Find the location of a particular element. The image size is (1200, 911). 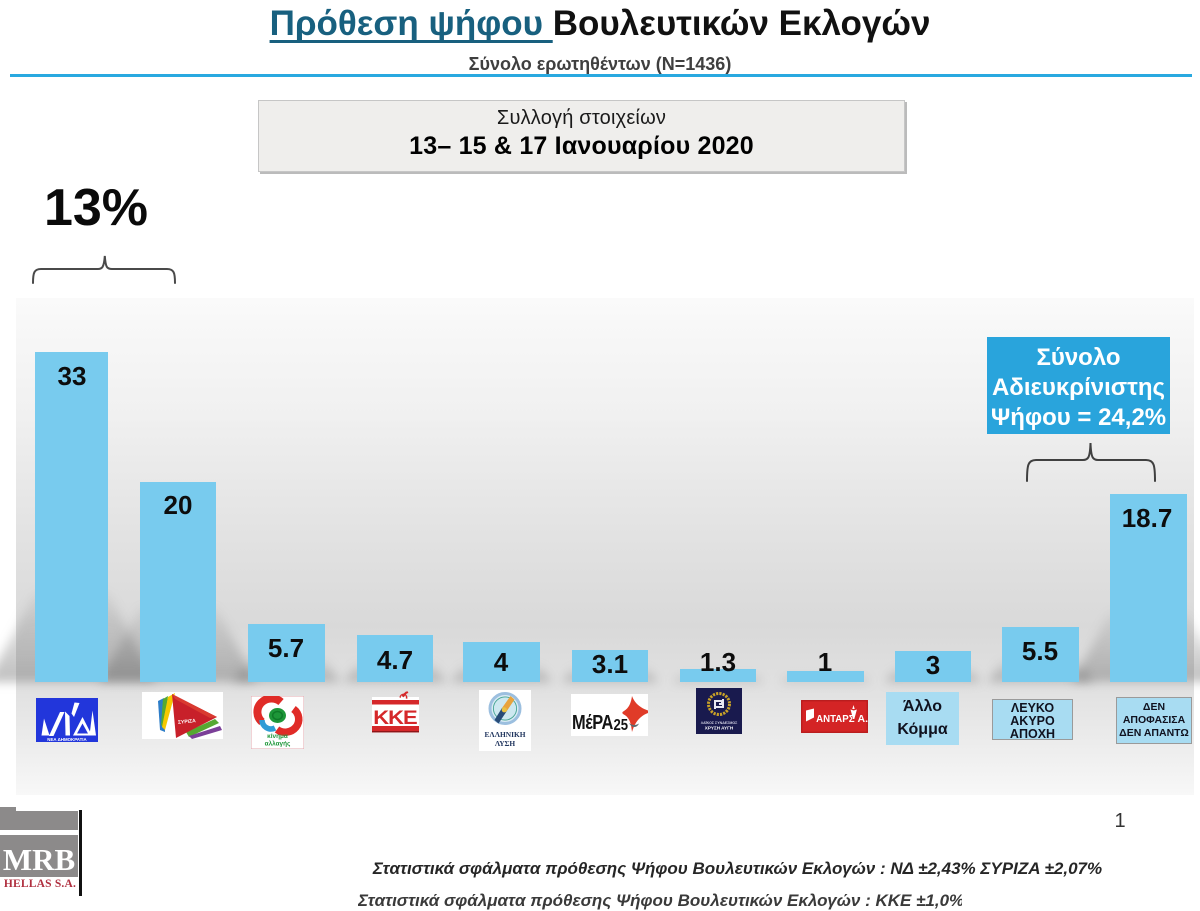

svg-text: ΜέΡΑ is located at coordinates (592, 721).